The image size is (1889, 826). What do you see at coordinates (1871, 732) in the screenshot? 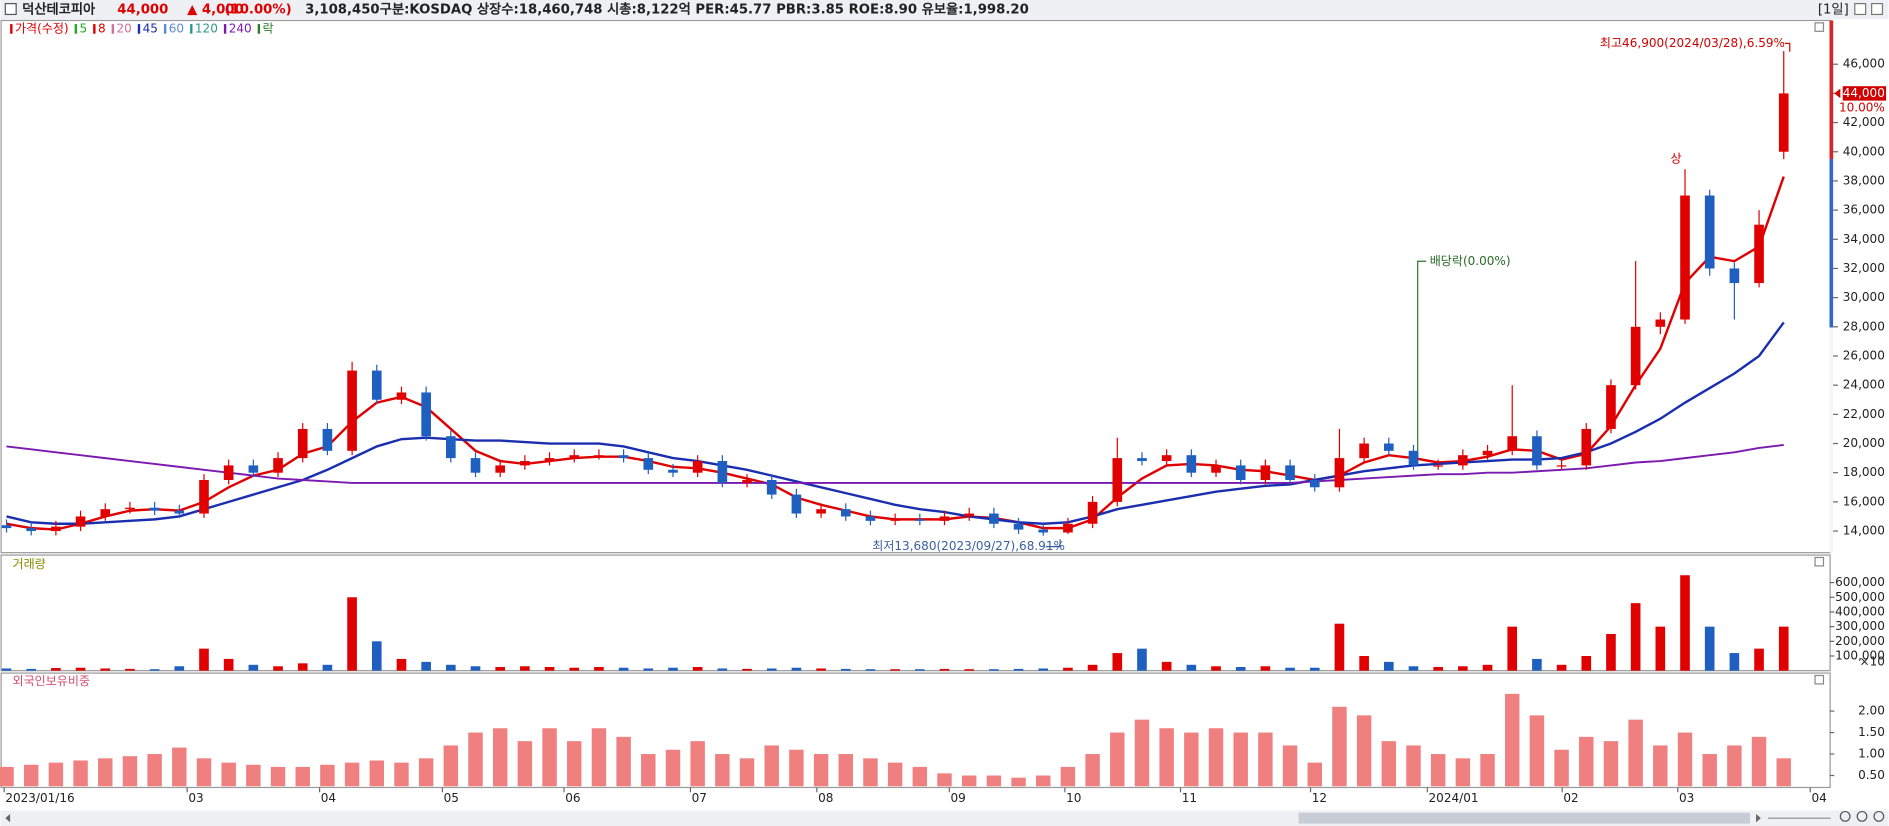
I see `y-tick-label: 1.50` at bounding box center [1871, 732].